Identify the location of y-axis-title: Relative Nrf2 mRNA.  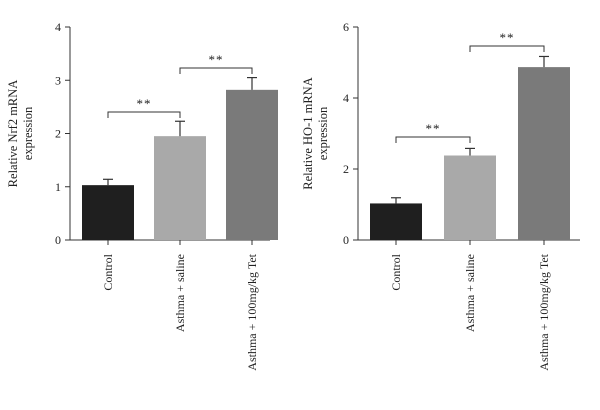
(13, 134).